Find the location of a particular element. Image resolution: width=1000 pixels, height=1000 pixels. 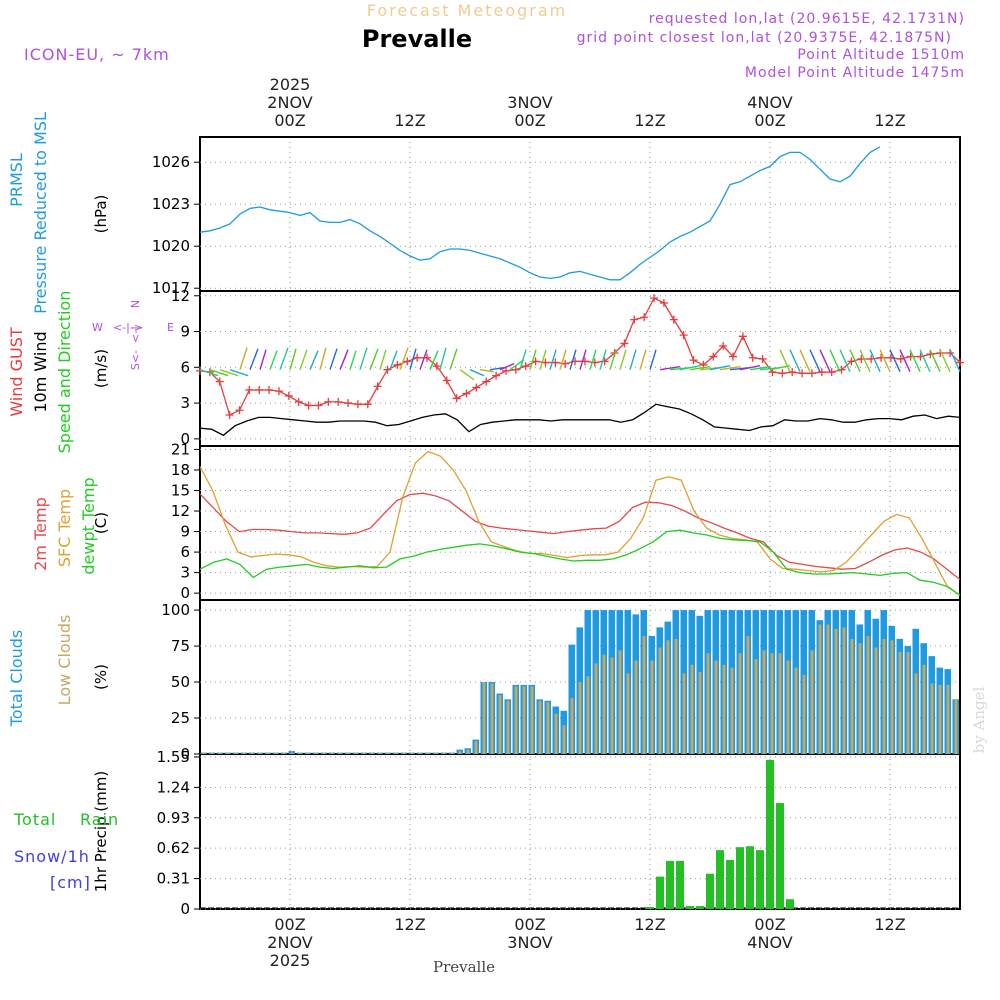

time-label-top: 12Z is located at coordinates (649, 120).